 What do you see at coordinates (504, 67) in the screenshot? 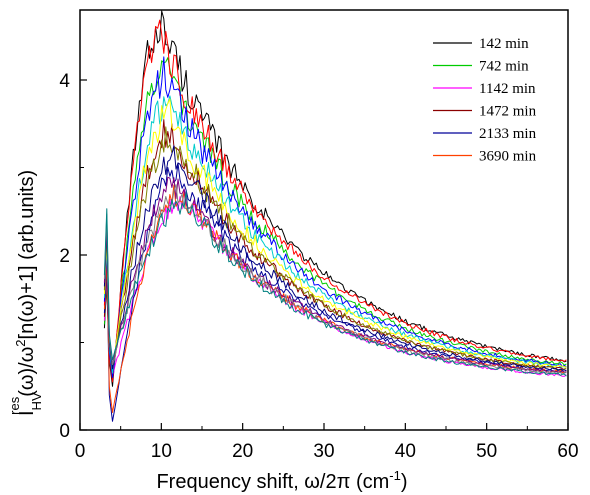
I see `legend-label: 742 min` at bounding box center [504, 67].